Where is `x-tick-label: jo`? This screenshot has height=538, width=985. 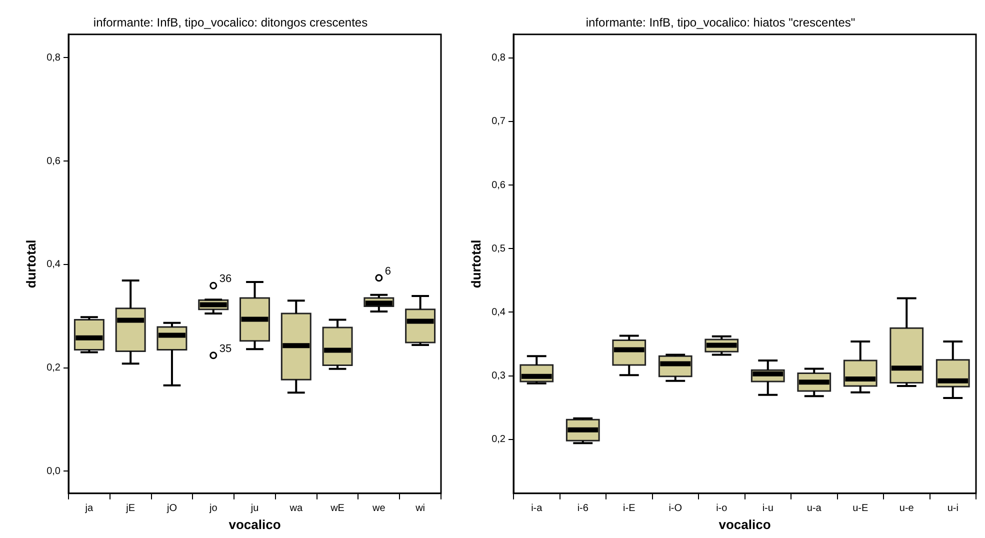 x-tick-label: jo is located at coordinates (213, 508).